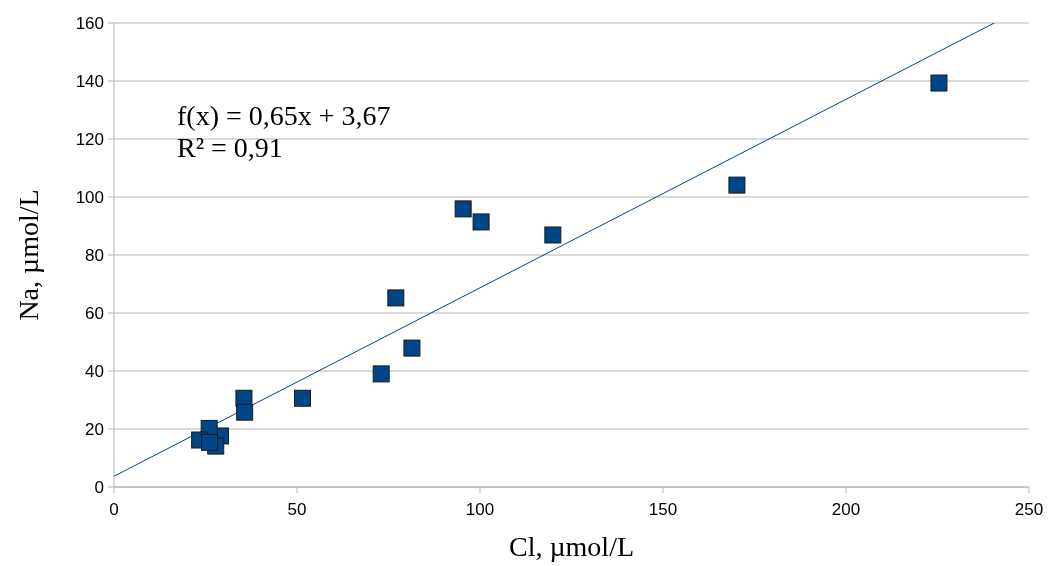 The width and height of the screenshot is (1049, 566). Describe the element at coordinates (89, 139) in the screenshot. I see `y-tick-label: 120` at that location.